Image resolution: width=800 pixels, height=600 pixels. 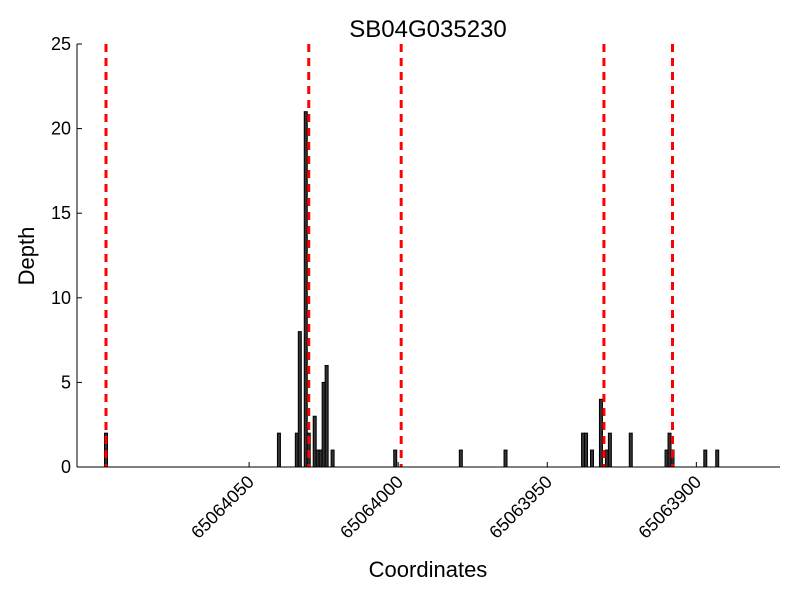 I want to click on y-tick-label-2: 10, so click(x=61, y=298).